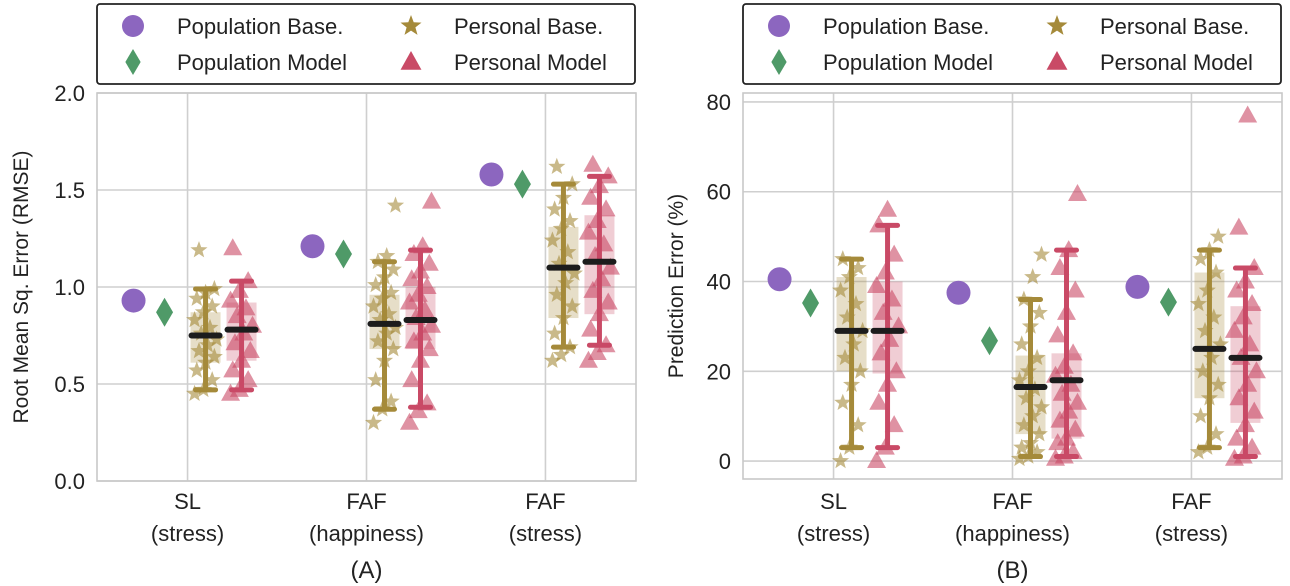  I want to click on population-model-point, so click(522, 184).